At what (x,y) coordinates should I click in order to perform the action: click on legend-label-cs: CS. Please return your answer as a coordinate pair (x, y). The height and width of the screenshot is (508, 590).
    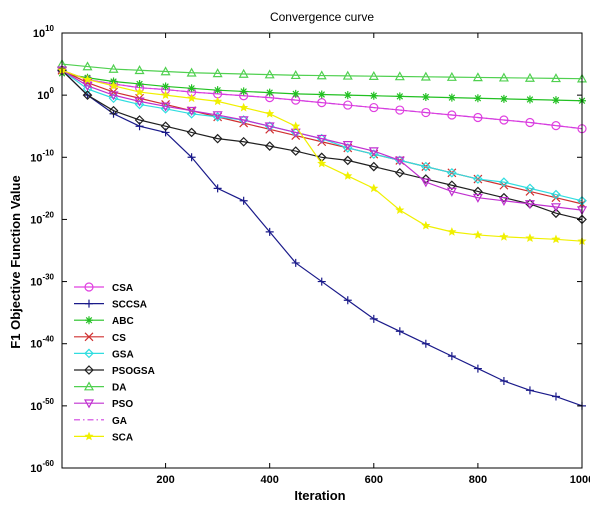
    Looking at the image, I should click on (119, 338).